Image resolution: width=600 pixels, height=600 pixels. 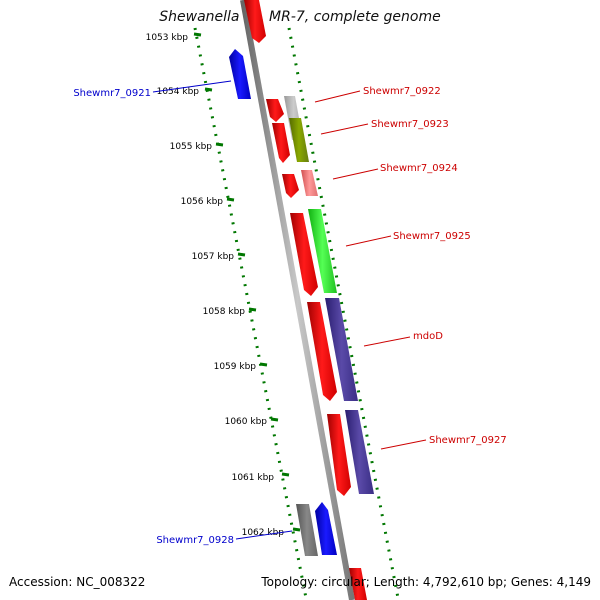 I want to click on gene-label-mdod: mdoD, so click(x=428, y=336).